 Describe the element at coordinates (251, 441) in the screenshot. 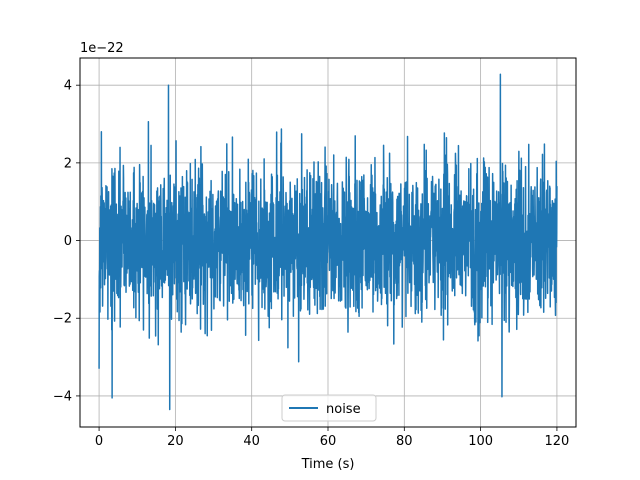

I see `x-tick-label: 40` at that location.